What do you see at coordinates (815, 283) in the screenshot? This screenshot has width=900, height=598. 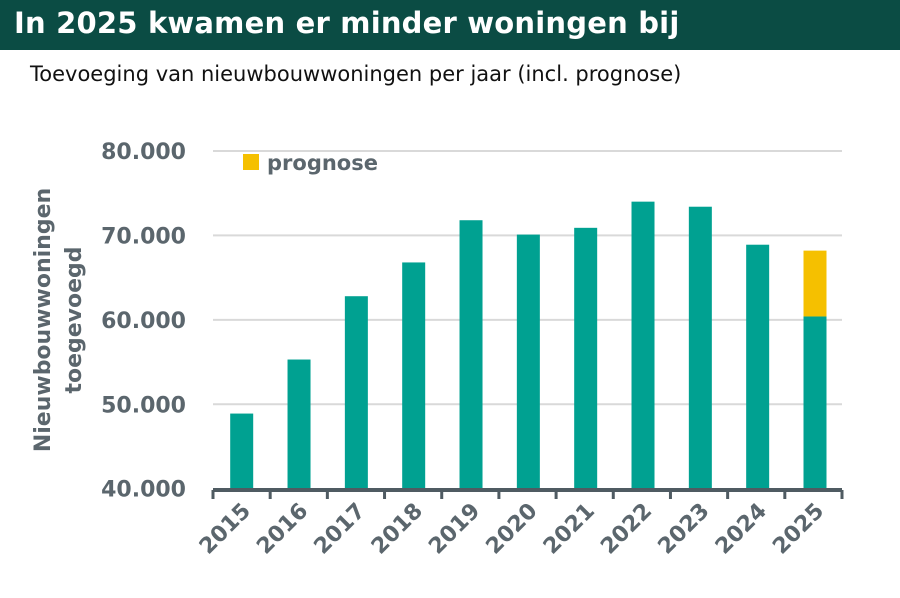 I see `bar-prognose` at bounding box center [815, 283].